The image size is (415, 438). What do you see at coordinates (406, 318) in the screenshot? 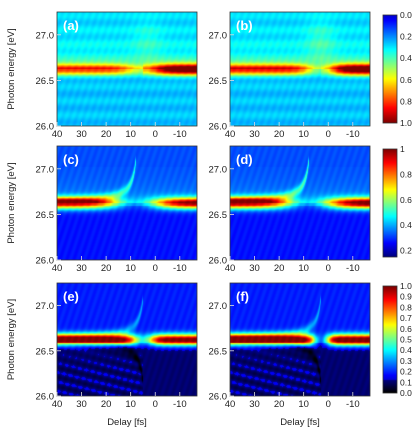
I see `colorbar-tick-label: 0.7` at bounding box center [406, 318].